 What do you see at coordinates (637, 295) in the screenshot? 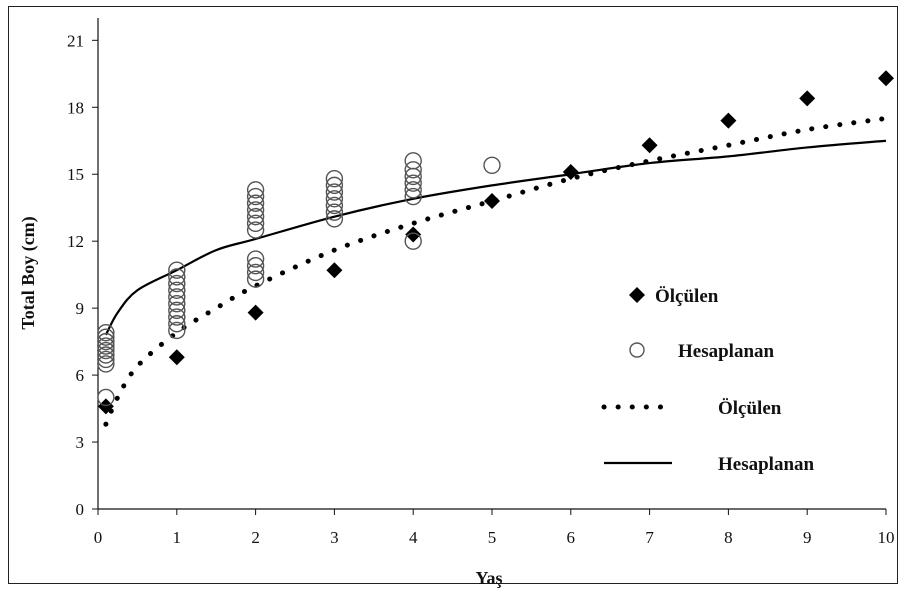
I see `legend-diamond-marker` at bounding box center [637, 295].